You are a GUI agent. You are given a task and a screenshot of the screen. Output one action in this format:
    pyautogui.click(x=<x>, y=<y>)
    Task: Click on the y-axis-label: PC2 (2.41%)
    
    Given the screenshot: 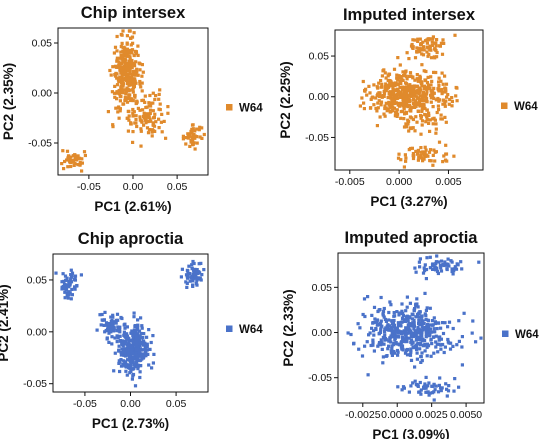 What is the action you would take?
    pyautogui.click(x=5, y=322)
    